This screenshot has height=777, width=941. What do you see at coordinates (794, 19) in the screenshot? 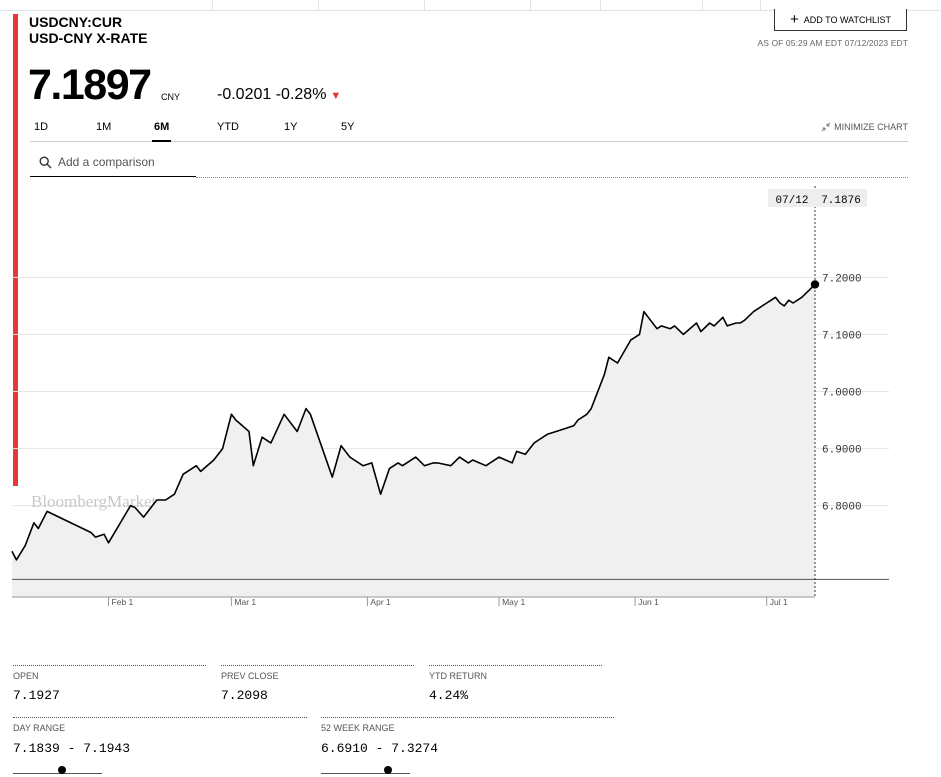
I see `plus-icon: +` at bounding box center [794, 19].